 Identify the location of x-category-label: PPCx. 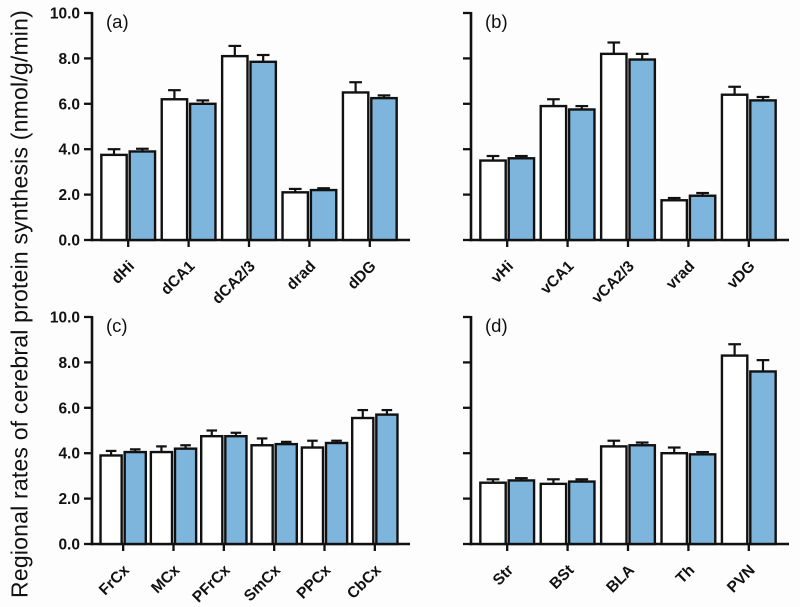
(314, 581).